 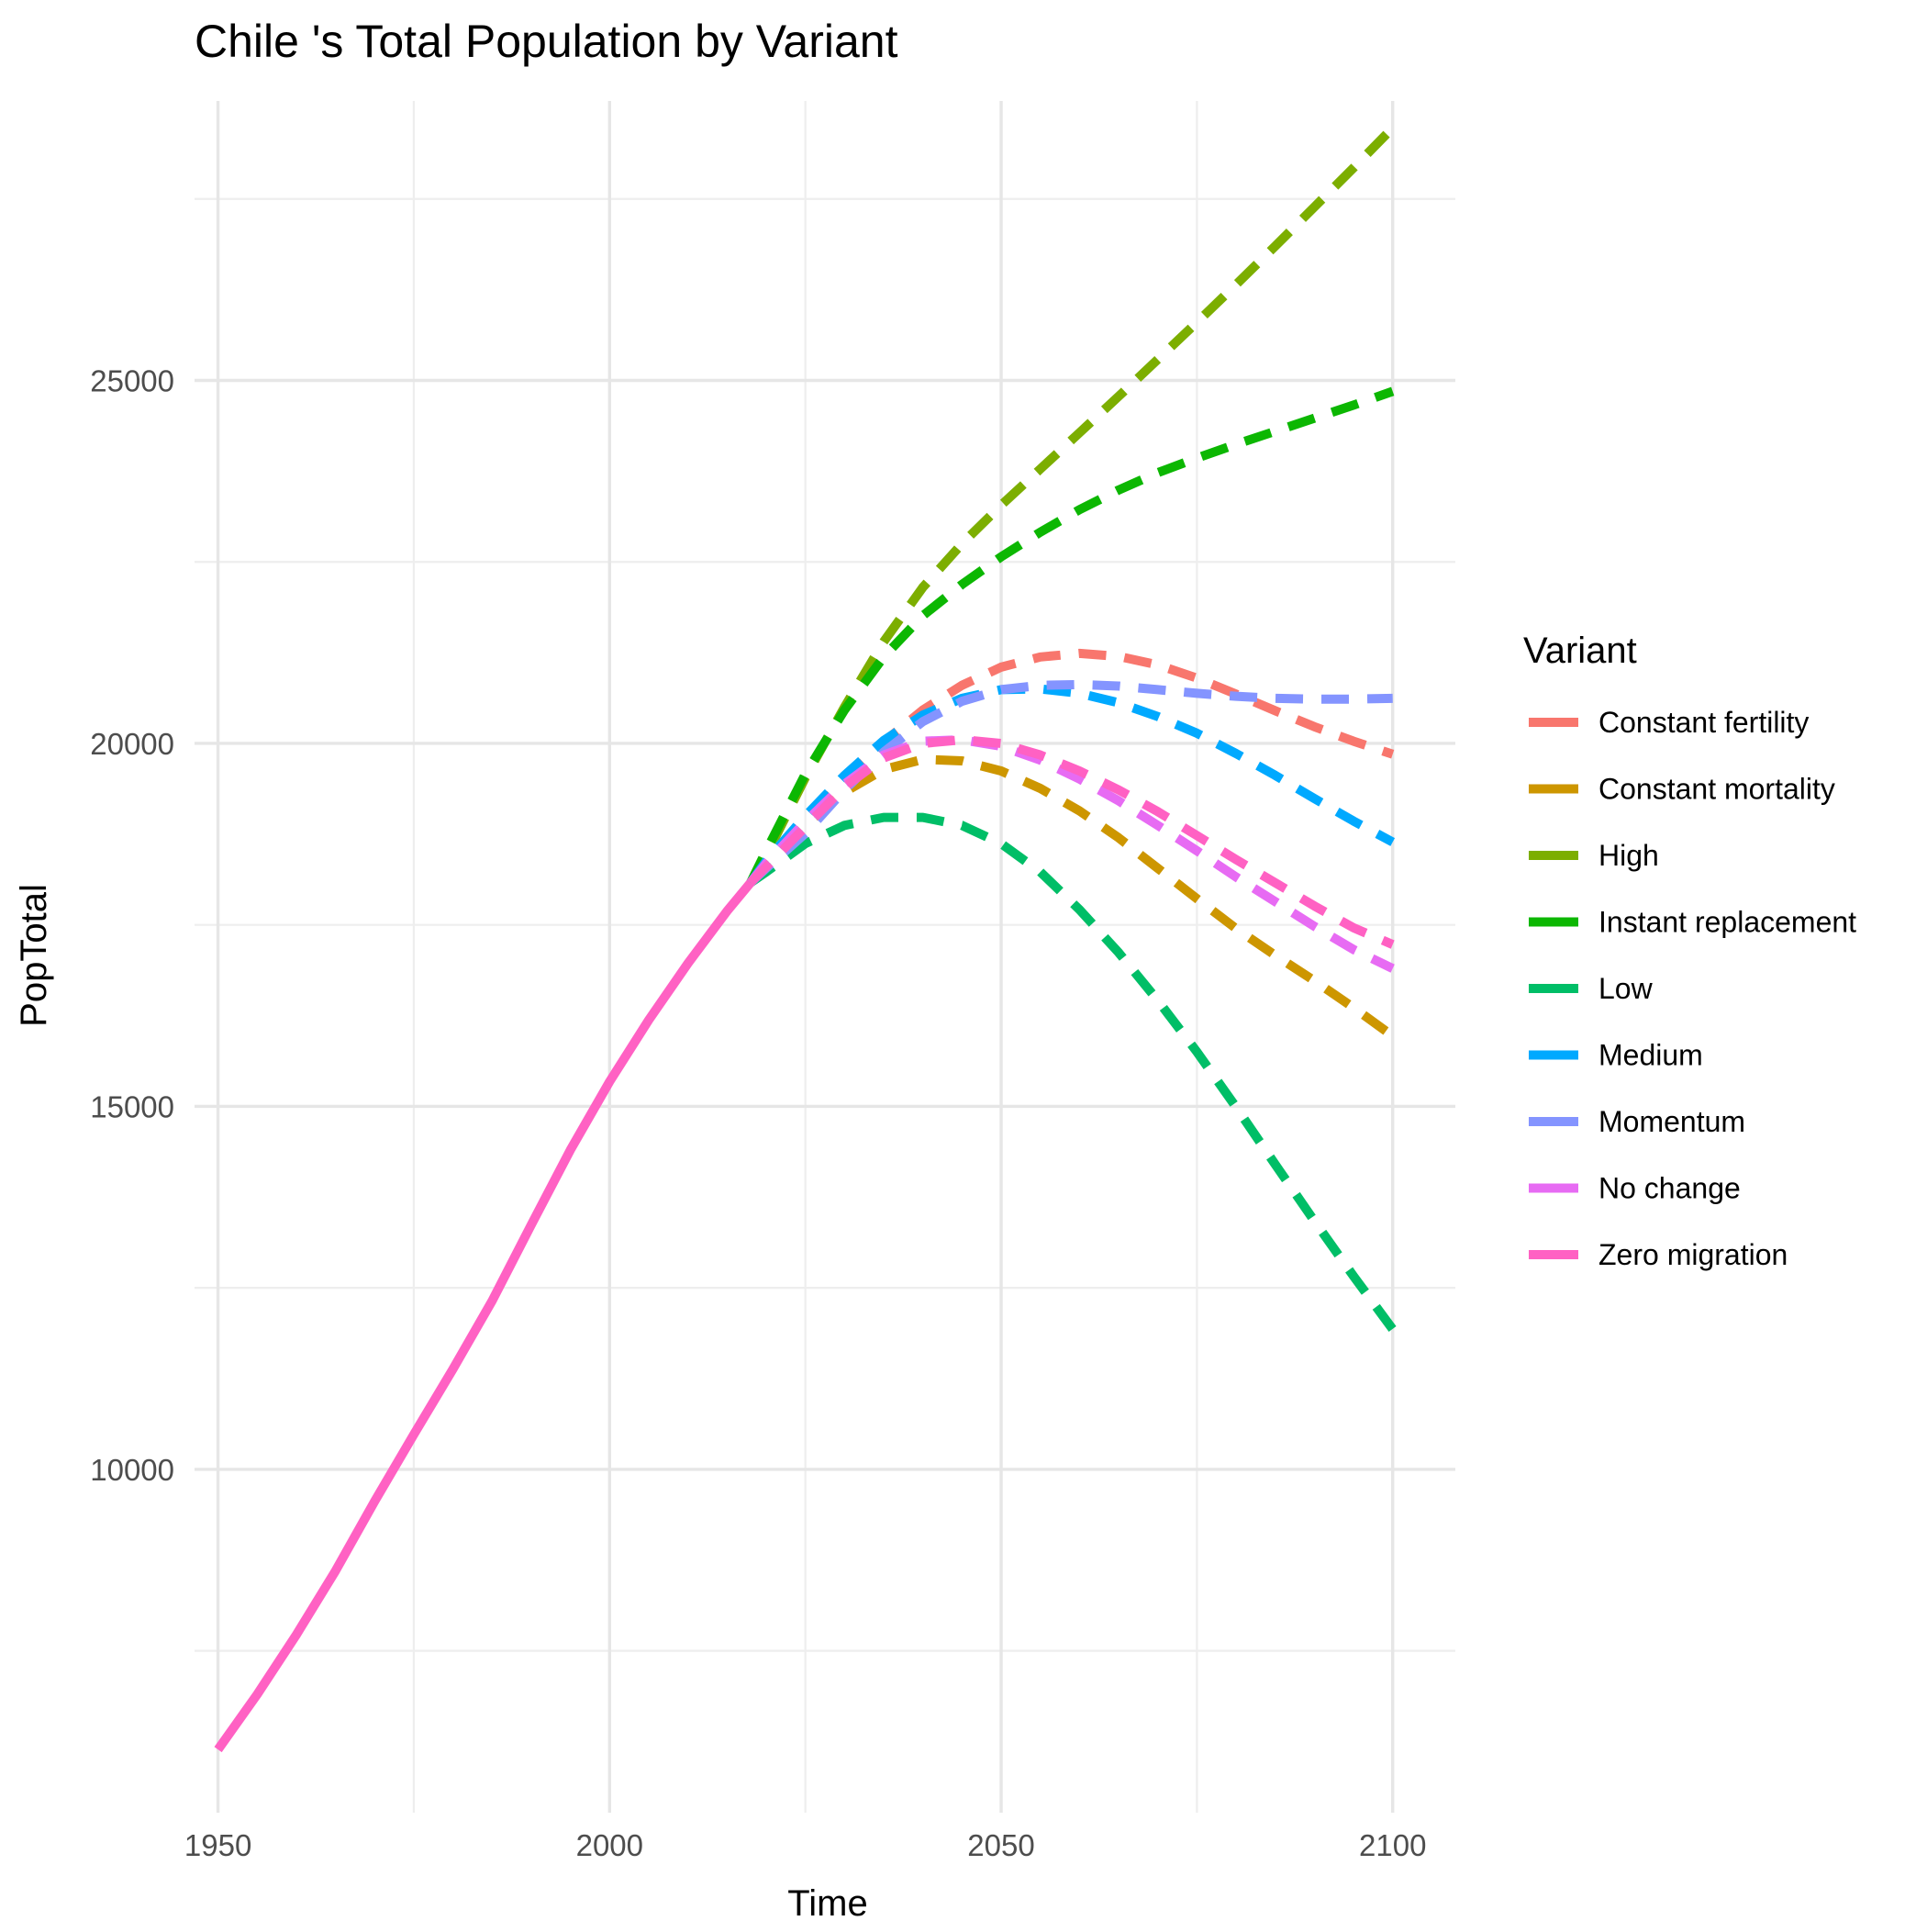 What do you see at coordinates (1070, 636) in the screenshot?
I see `series-line-instant-replacement` at bounding box center [1070, 636].